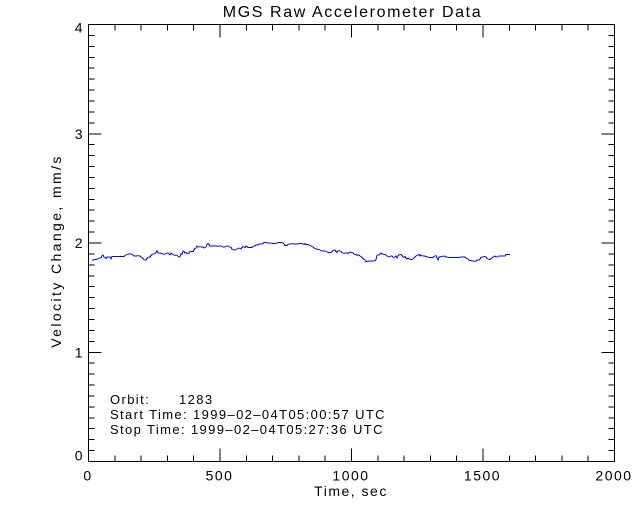 This screenshot has height=517, width=640. Describe the element at coordinates (79, 243) in the screenshot. I see `svg-text: 2` at that location.